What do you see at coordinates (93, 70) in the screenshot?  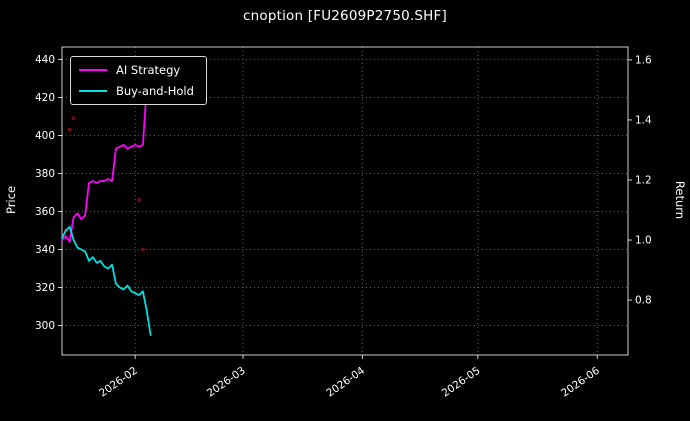 I see `ai-strategy-line-swatch` at bounding box center [93, 70].